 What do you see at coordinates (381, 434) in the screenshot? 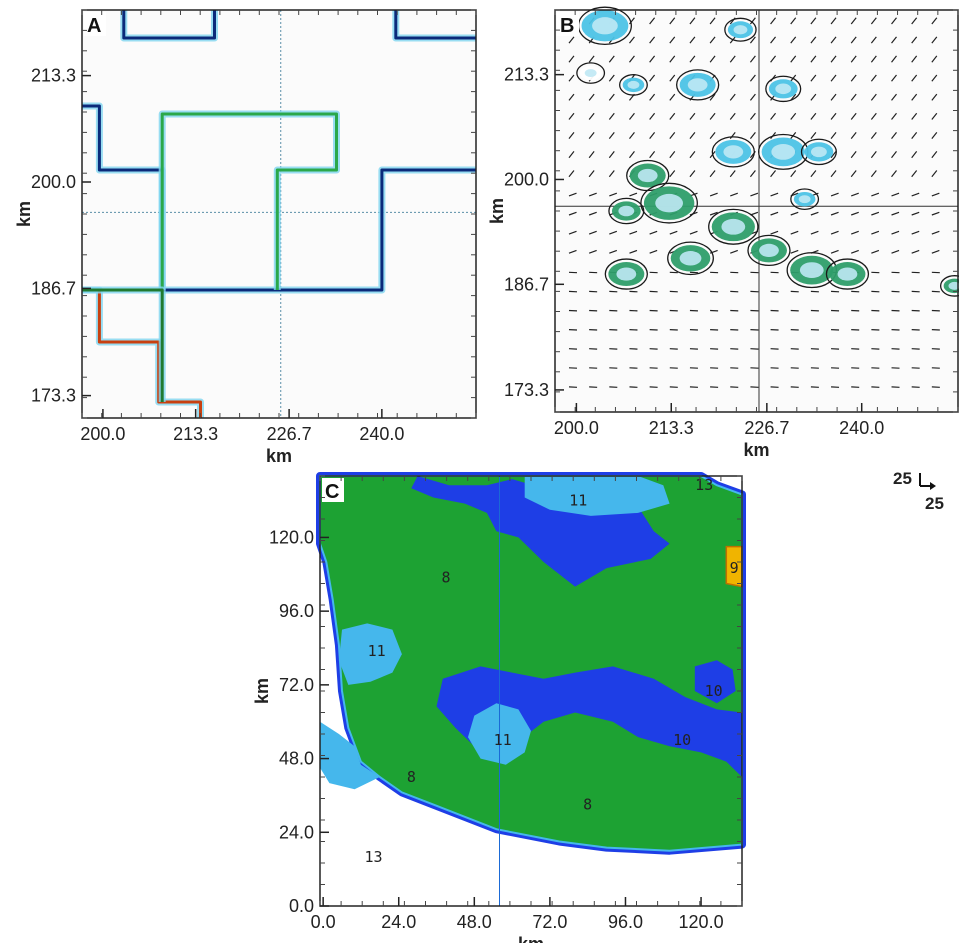
I see `x-tick-label: 240.0` at bounding box center [381, 434].